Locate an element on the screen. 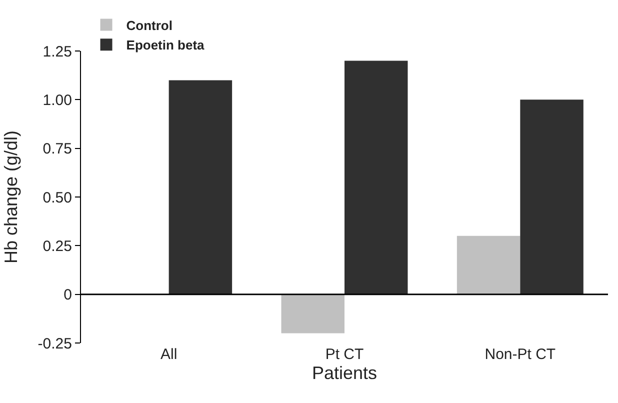  y-tick-label: 1.00 is located at coordinates (57, 100).